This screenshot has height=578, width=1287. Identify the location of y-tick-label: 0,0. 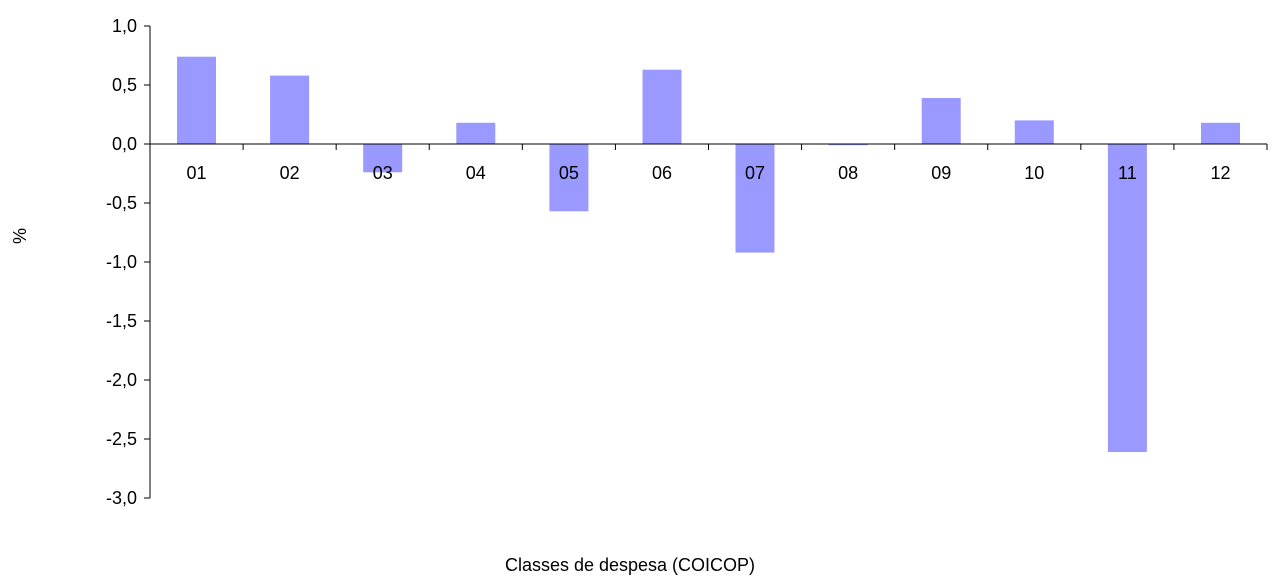
(124, 144).